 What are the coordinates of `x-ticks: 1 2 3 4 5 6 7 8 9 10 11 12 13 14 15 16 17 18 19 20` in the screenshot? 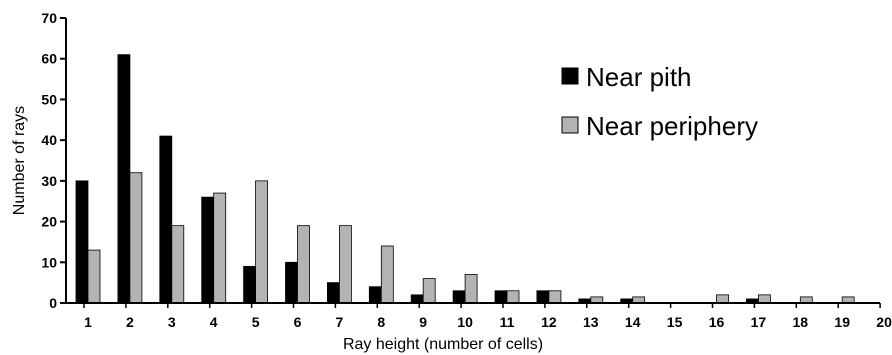 It's located at (487, 316).